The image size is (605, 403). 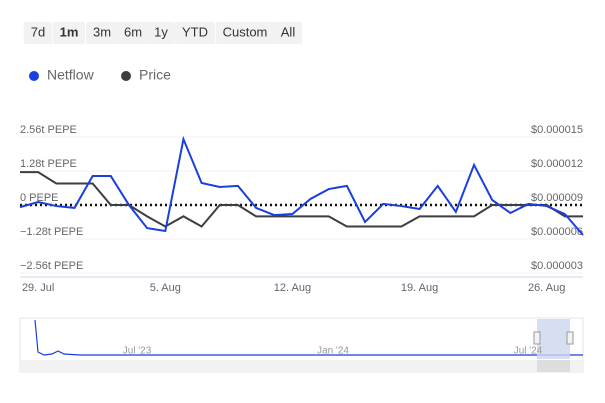 What do you see at coordinates (51, 232) in the screenshot?
I see `y-tick-label: −1.28t PEPE` at bounding box center [51, 232].